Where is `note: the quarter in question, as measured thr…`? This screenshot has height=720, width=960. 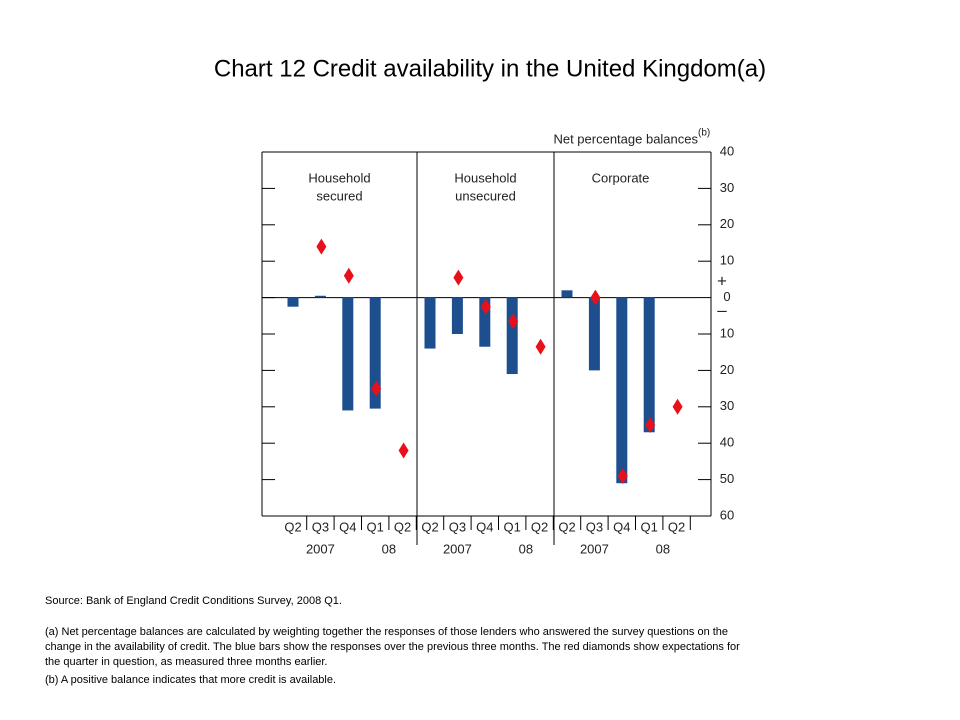
note: the quarter in question, as measured thr… is located at coordinates (186, 662).